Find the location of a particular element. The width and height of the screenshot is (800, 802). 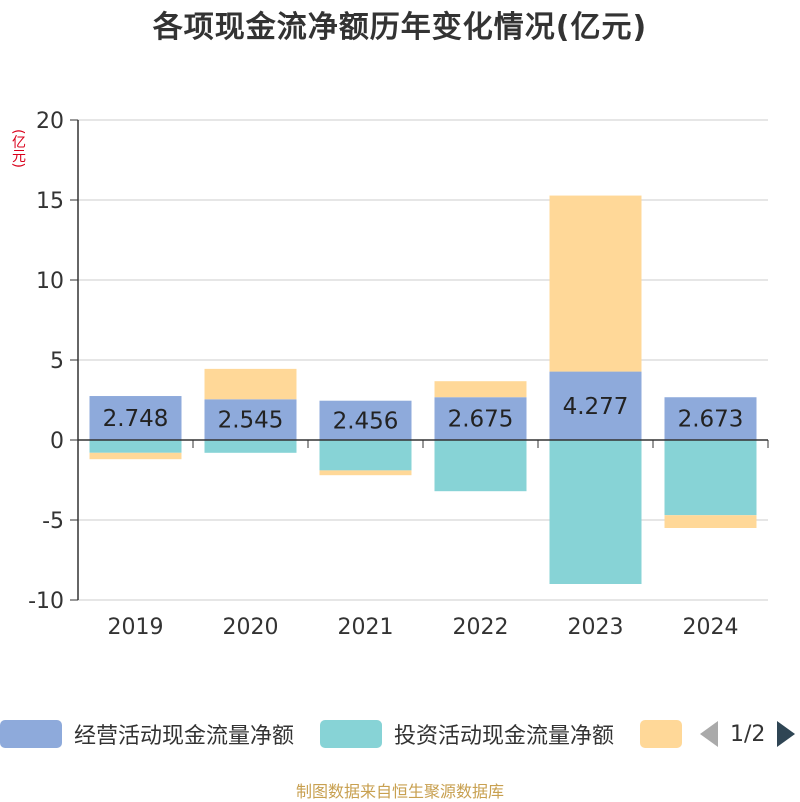

legend-swatch-financing is located at coordinates (661, 734).